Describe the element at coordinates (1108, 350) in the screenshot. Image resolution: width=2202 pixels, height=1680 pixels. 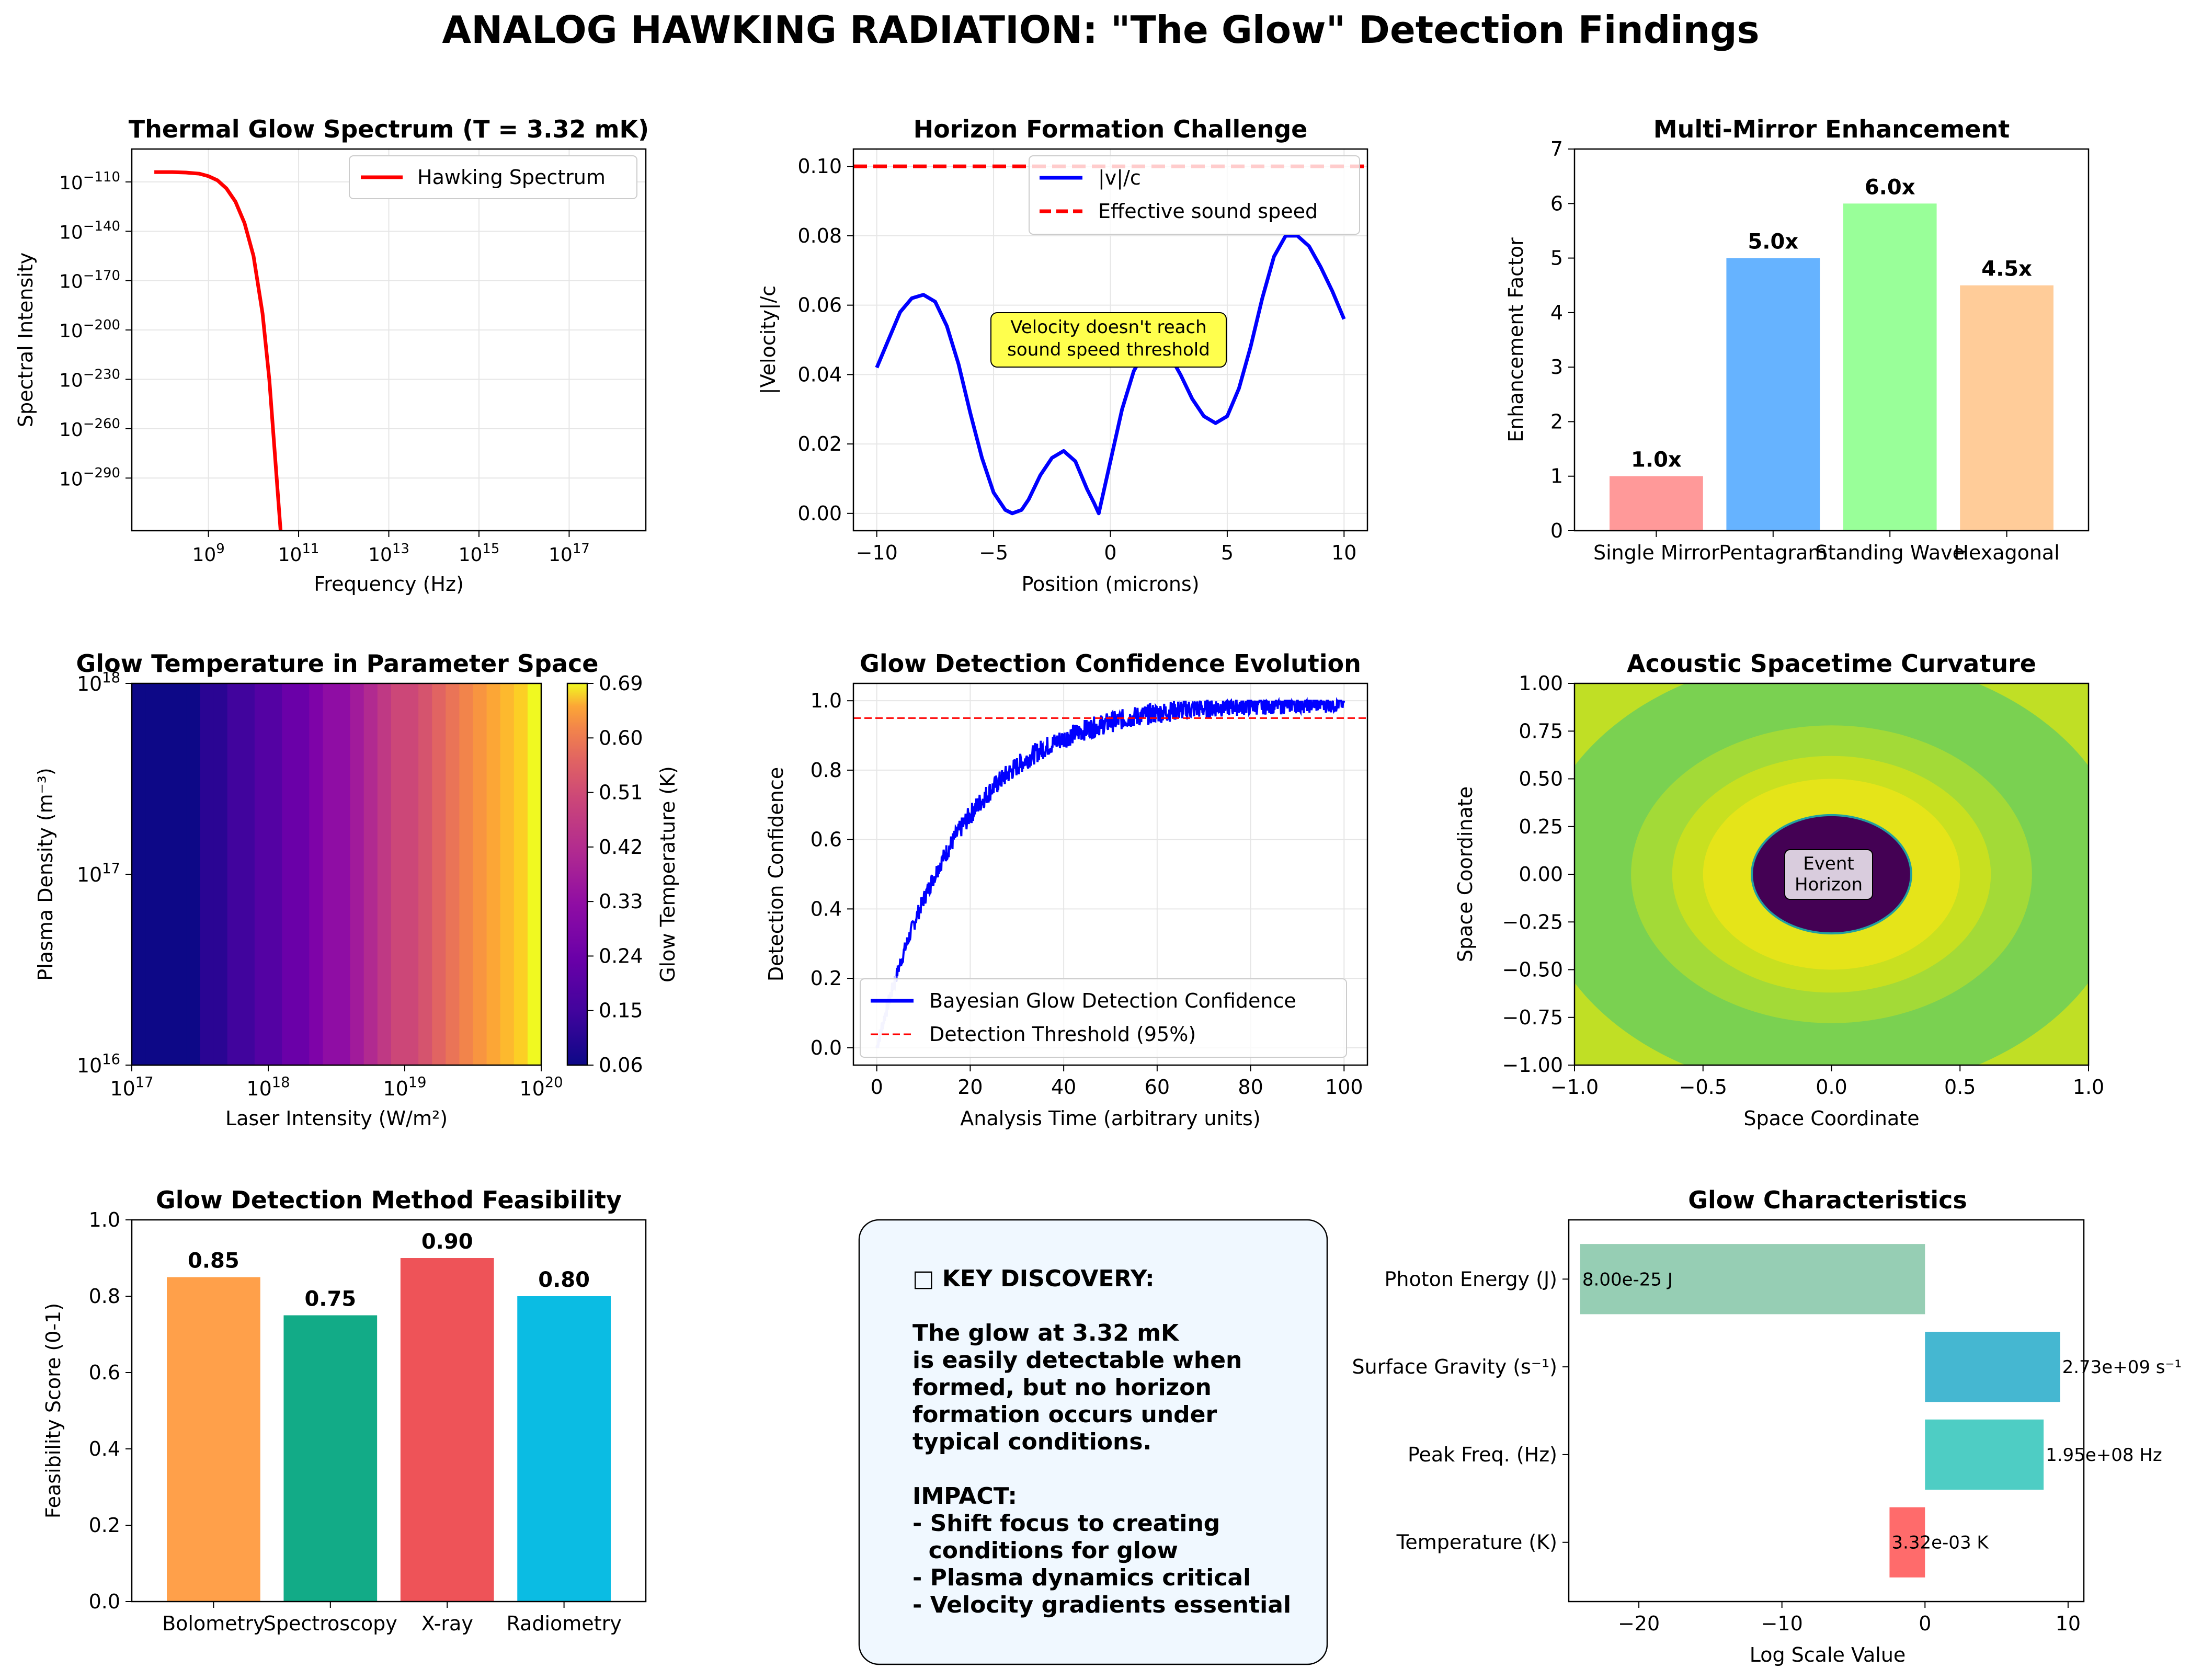
I see `annotation-text: sound speed threshold` at that location.